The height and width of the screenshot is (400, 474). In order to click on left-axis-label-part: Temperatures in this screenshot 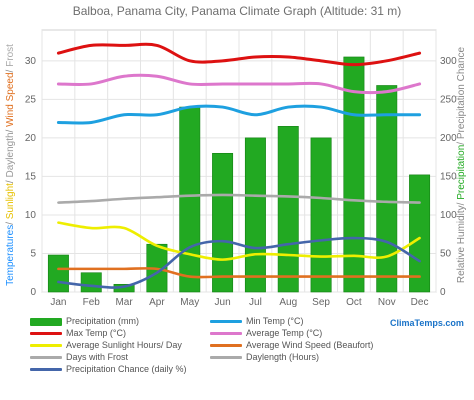, I will do `click(10, 255)`.